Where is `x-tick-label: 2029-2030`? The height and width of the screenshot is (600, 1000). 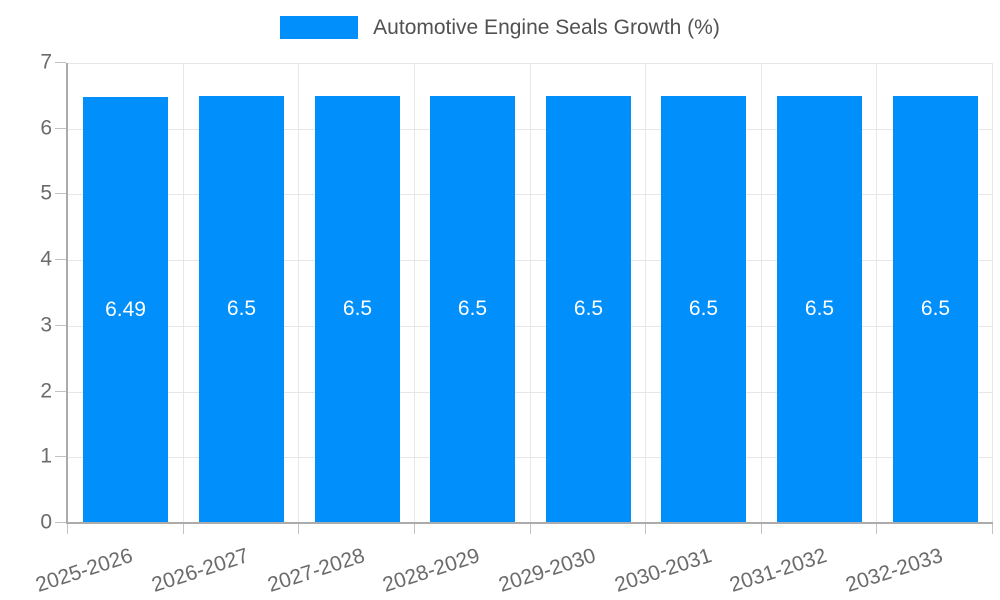
x-tick-label: 2029-2030 is located at coordinates (547, 570).